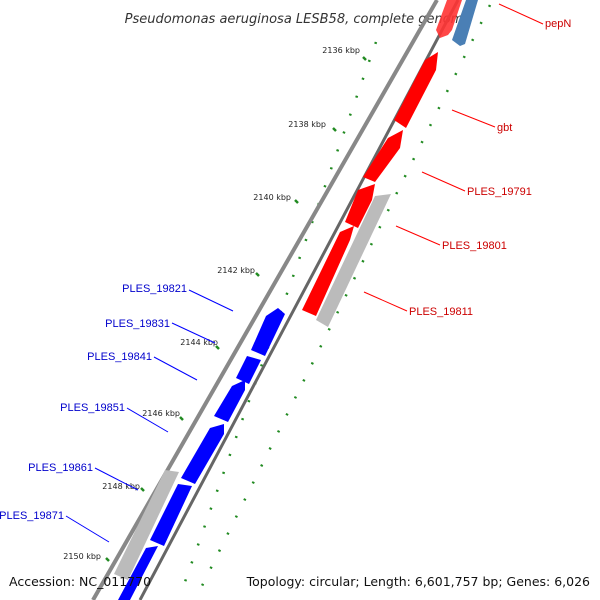  Describe the element at coordinates (80, 581) in the screenshot. I see `accession-text: Accession: NC_011770` at that location.